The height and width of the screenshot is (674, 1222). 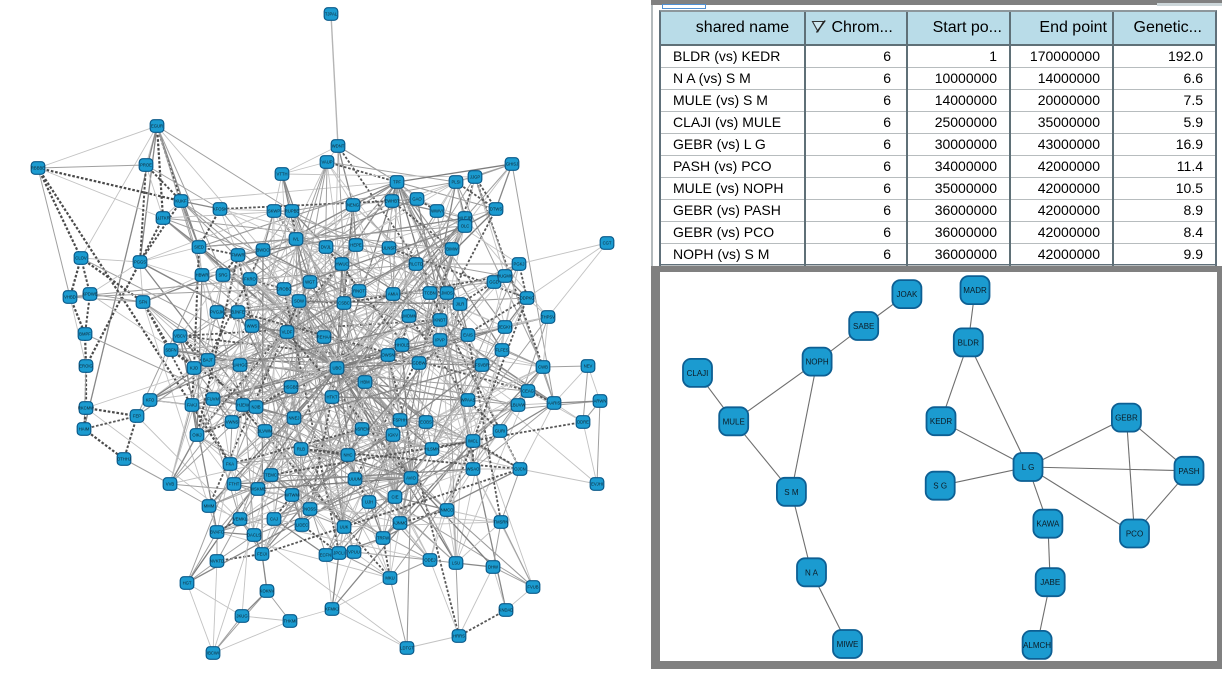 I want to click on svg-text: IGKV, so click(x=393, y=435).